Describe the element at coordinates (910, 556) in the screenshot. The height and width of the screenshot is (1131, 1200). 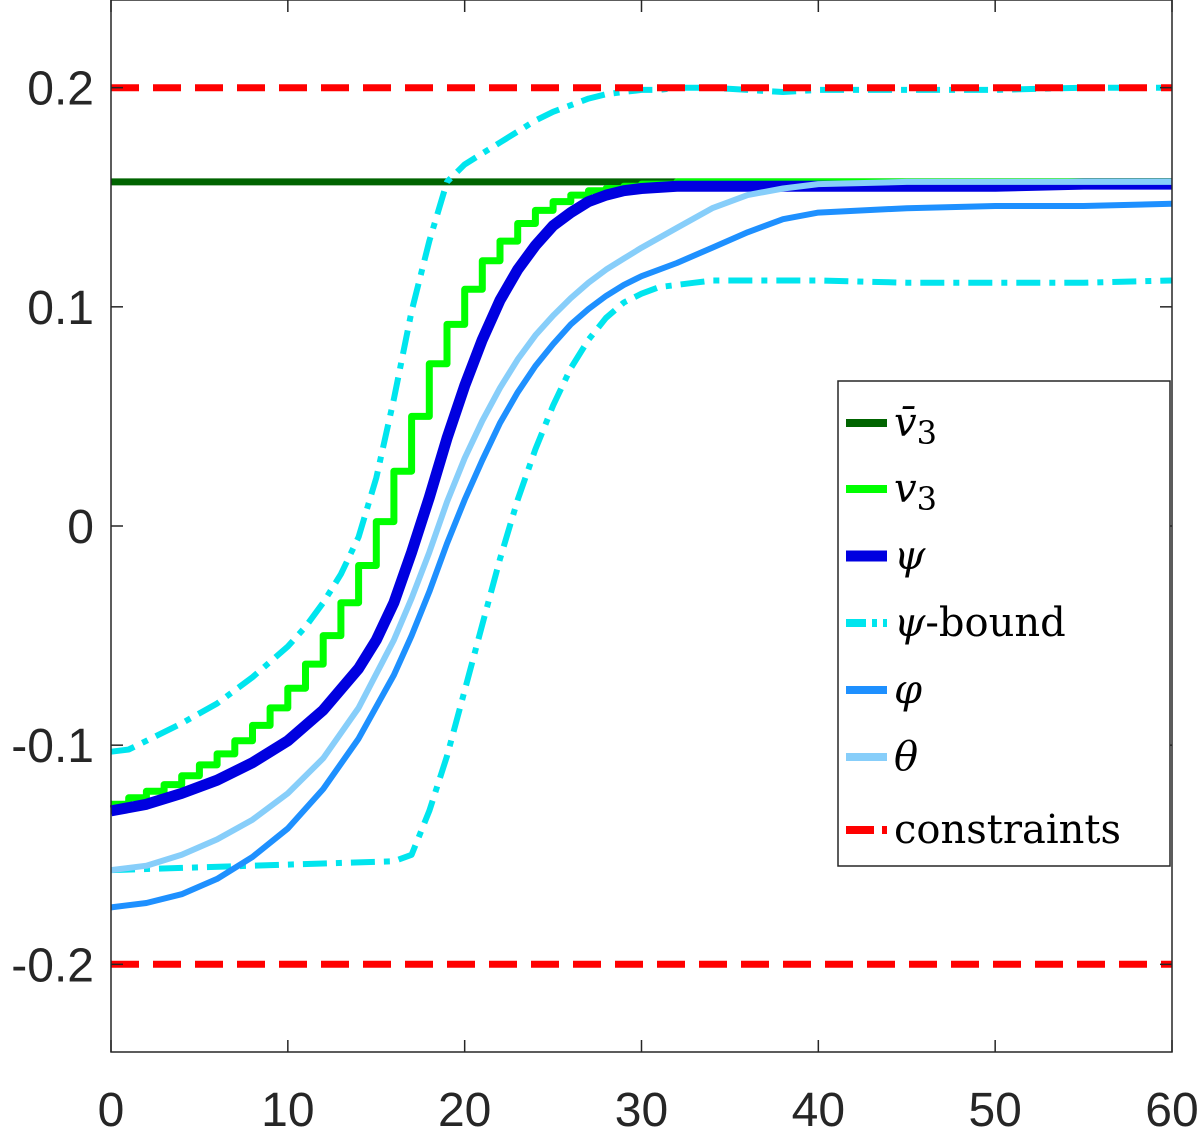
I see `legend-label-psi: ψ` at that location.